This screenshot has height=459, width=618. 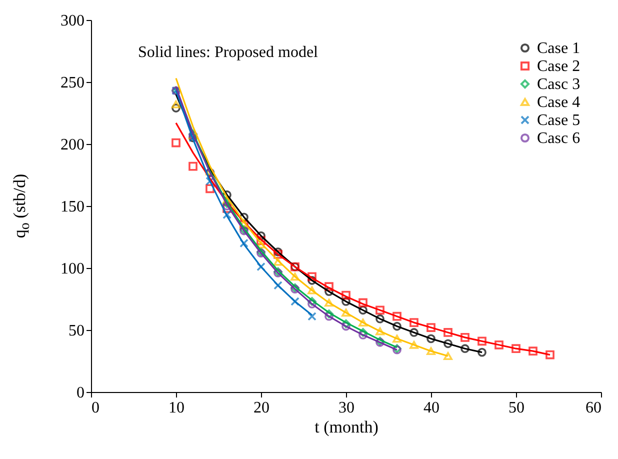 I want to click on y-tick-label: 300, so click(x=72, y=21).